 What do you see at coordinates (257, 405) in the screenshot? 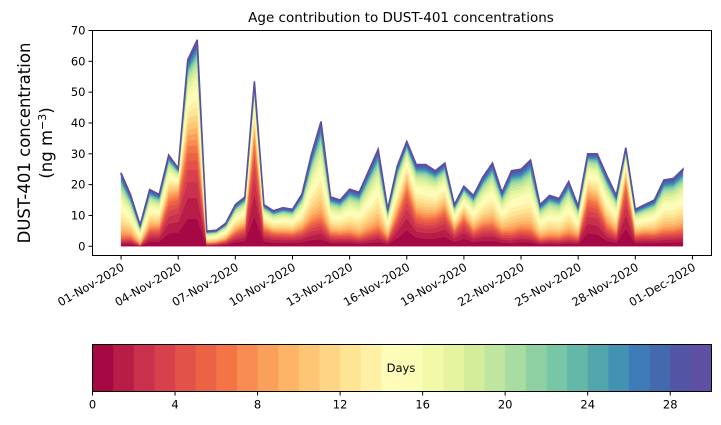
I see `colorbar-tick-label: 8` at bounding box center [257, 405].